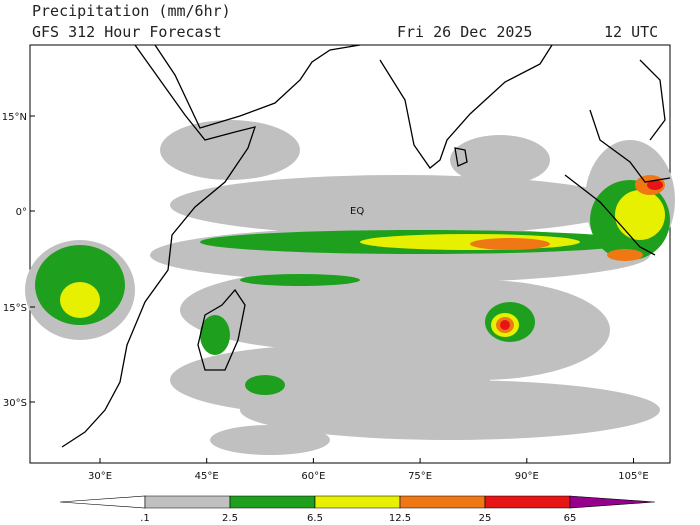  What do you see at coordinates (207, 476) in the screenshot?
I see `lon-label: 45°E` at bounding box center [207, 476].